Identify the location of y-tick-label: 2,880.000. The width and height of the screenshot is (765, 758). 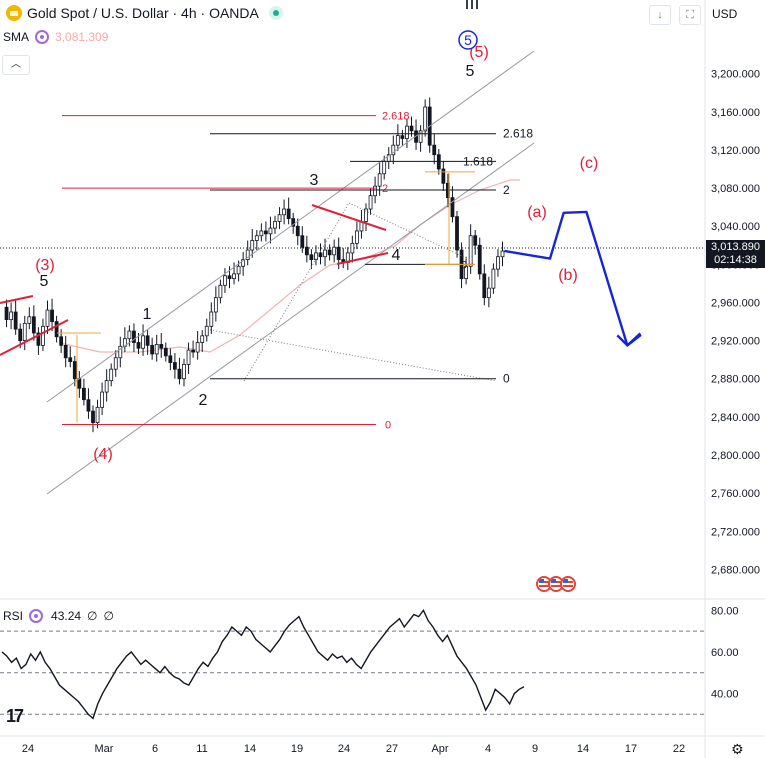
(735, 380).